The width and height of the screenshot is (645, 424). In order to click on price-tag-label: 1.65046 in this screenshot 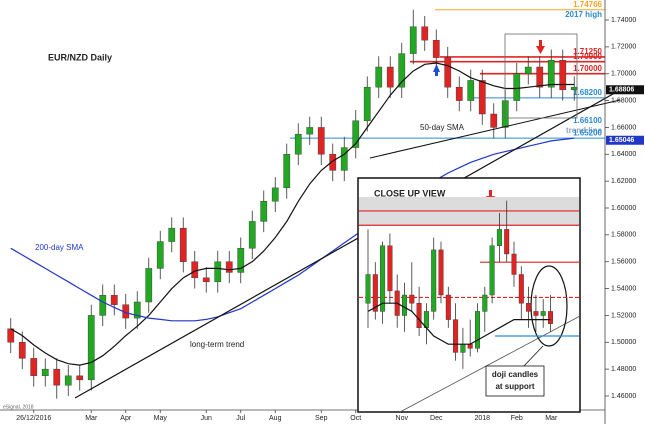, I will do `click(621, 140)`.